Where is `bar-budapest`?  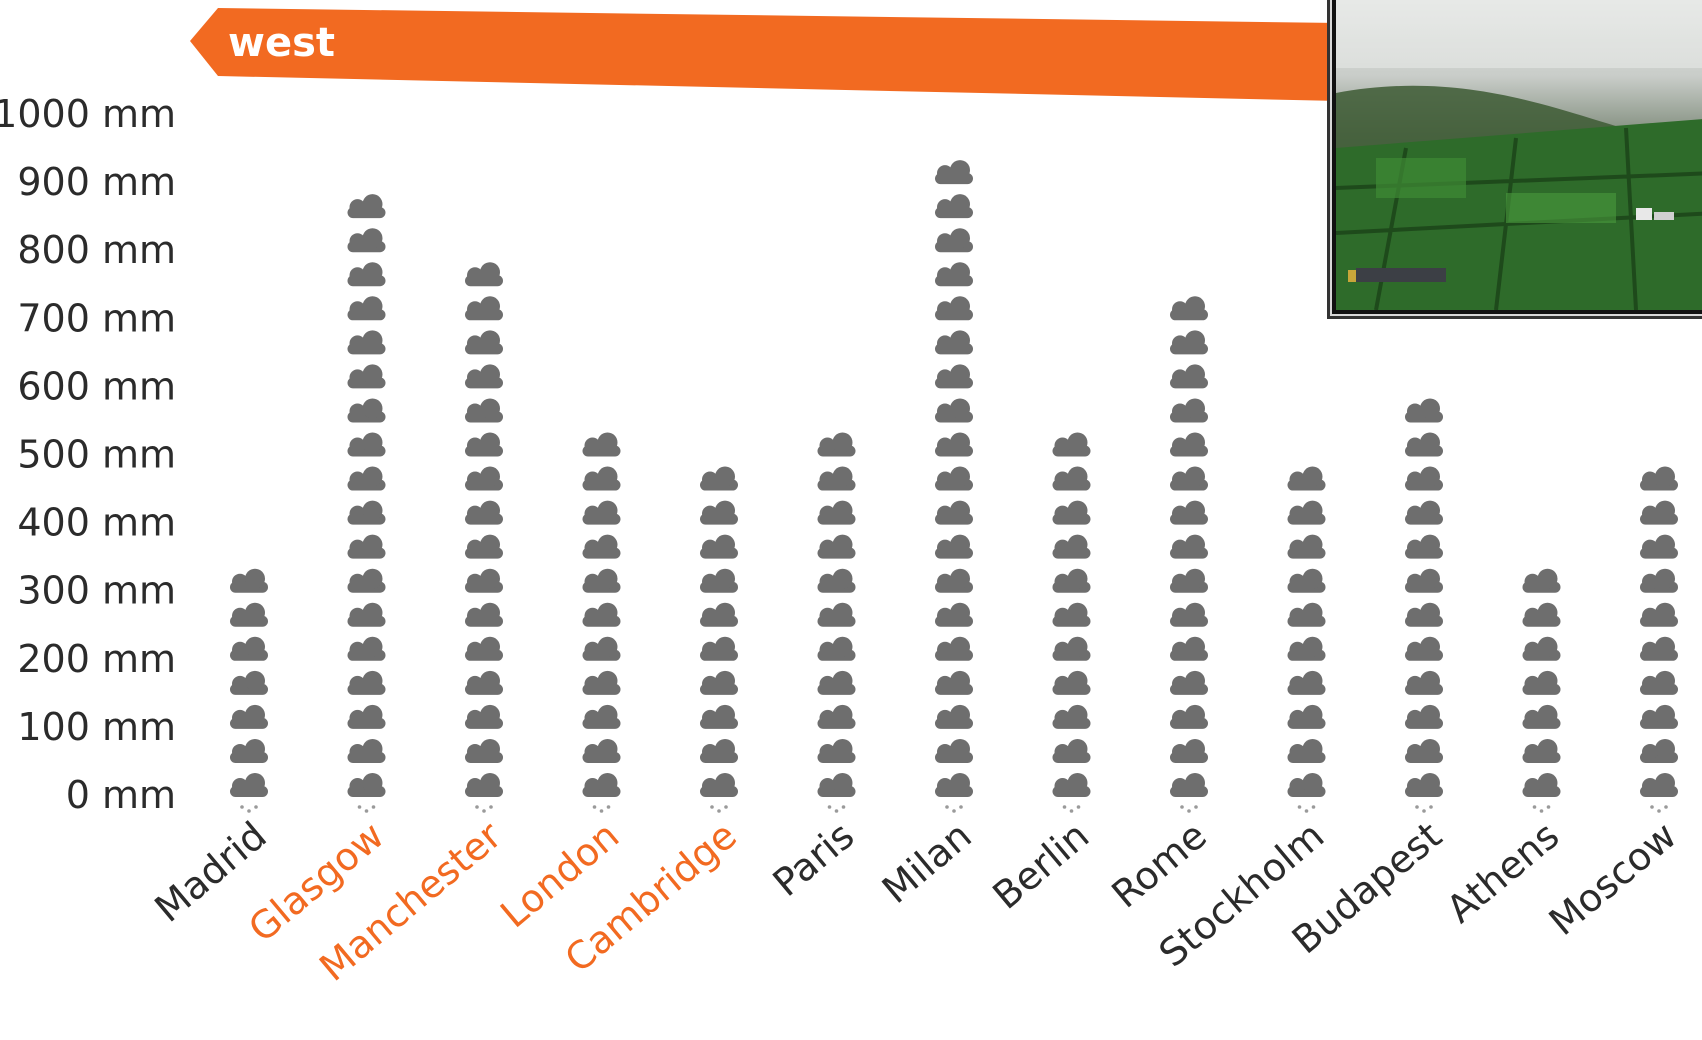
bar-budapest is located at coordinates (1424, 605).